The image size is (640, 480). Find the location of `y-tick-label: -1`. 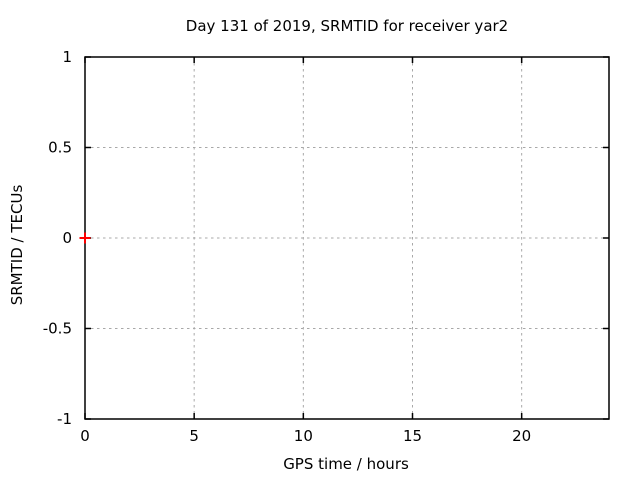

y-tick-label: -1 is located at coordinates (64, 419).